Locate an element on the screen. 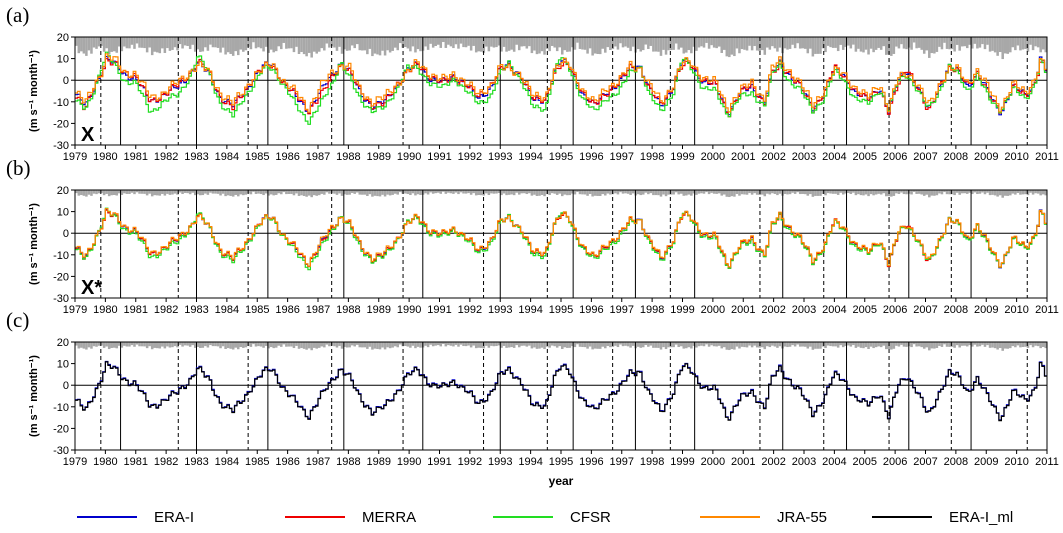  x-tick-label: 1980 is located at coordinates (105, 462).